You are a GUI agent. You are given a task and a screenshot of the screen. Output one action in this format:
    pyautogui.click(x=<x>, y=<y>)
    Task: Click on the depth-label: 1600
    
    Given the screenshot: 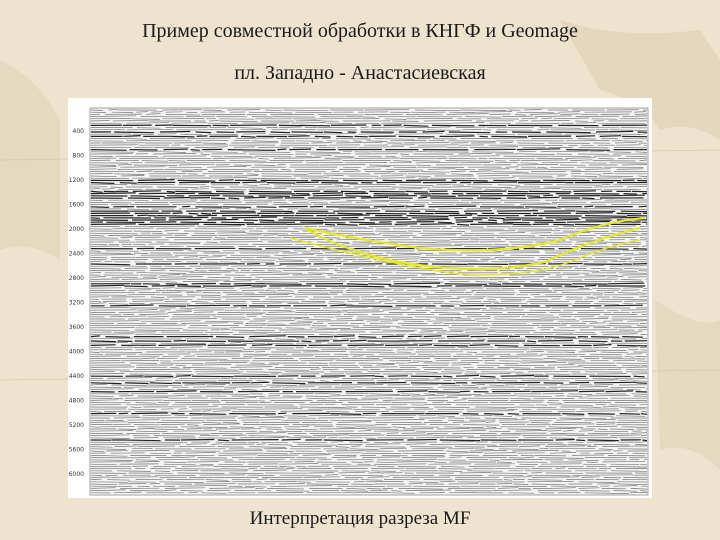 What is the action you would take?
    pyautogui.click(x=76, y=205)
    